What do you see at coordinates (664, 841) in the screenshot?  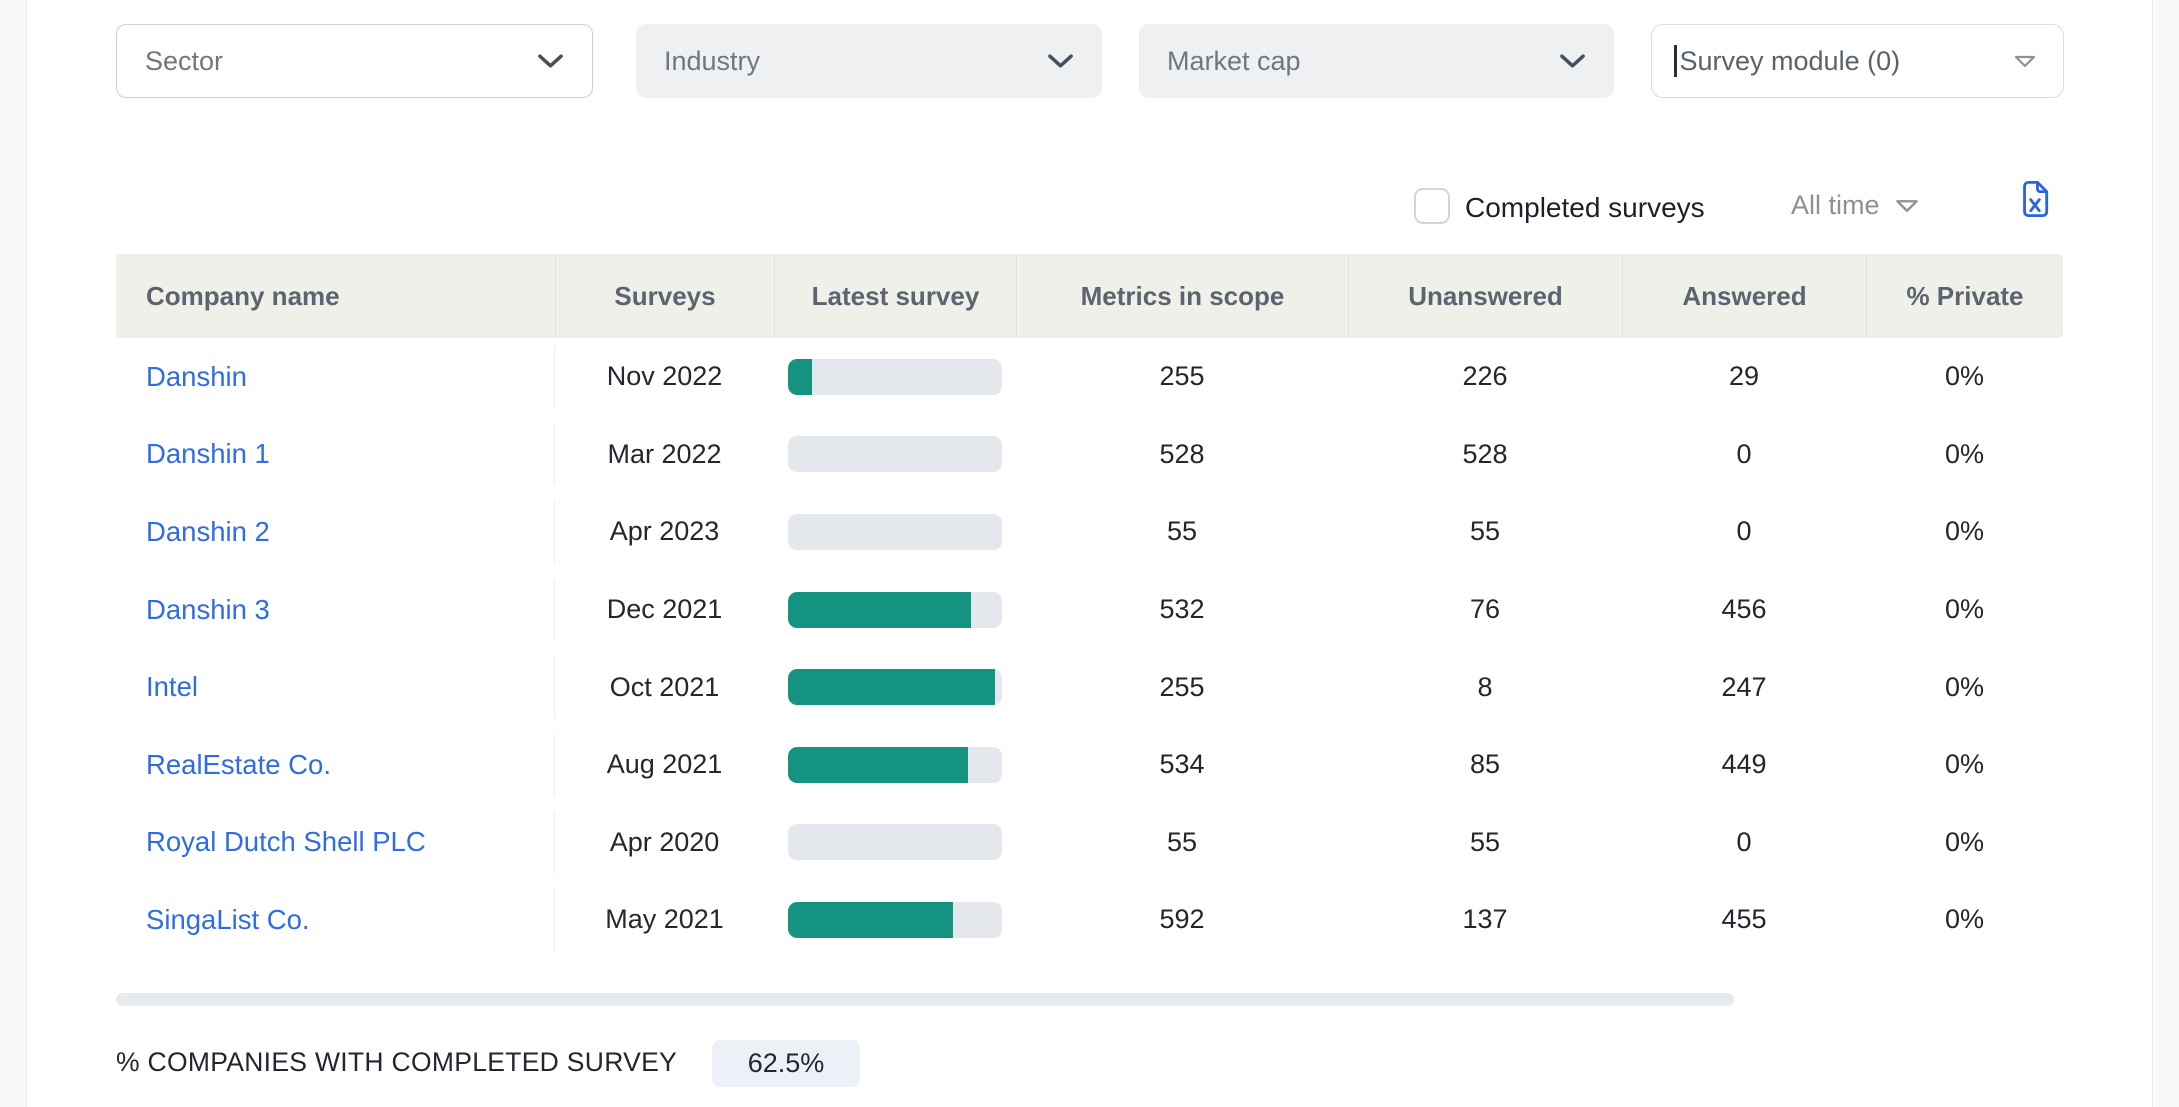 I see `latest-survey-date: Apr 2020` at bounding box center [664, 841].